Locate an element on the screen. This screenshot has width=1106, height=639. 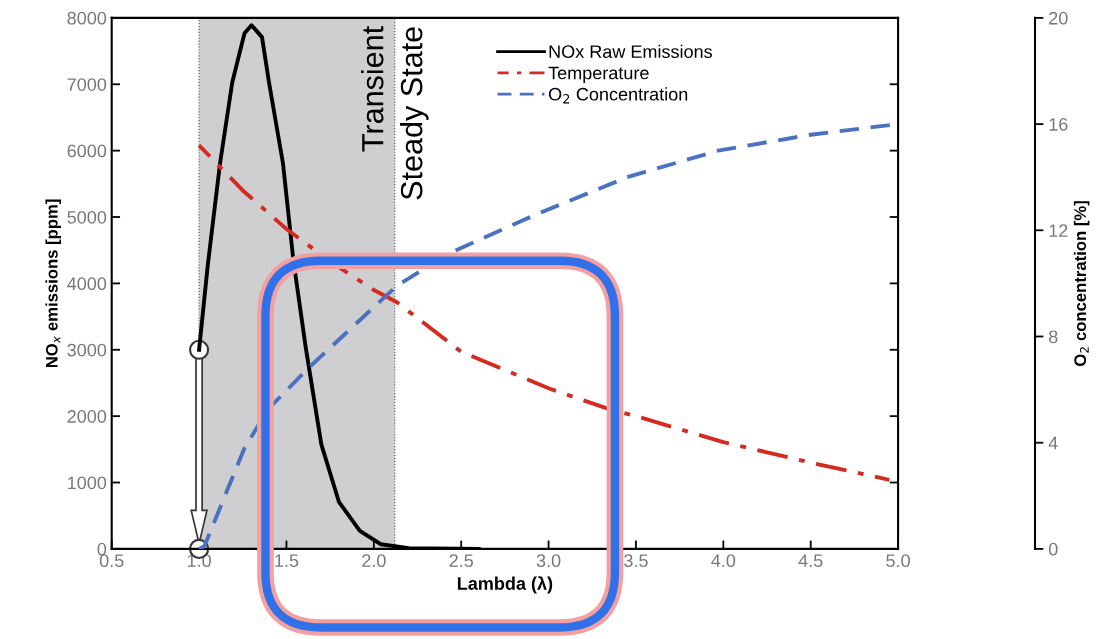
y-tick-label: 8000 is located at coordinates (87, 18).